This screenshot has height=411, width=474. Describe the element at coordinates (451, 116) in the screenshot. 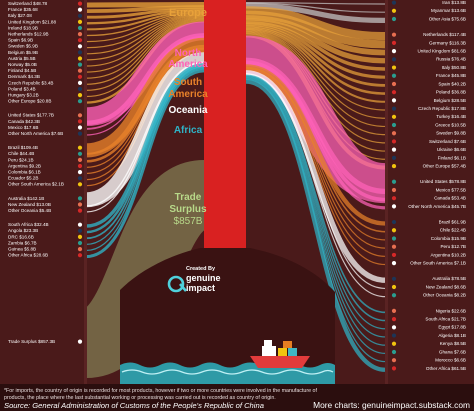

I see `export-label: Turkey $16.4B` at that location.